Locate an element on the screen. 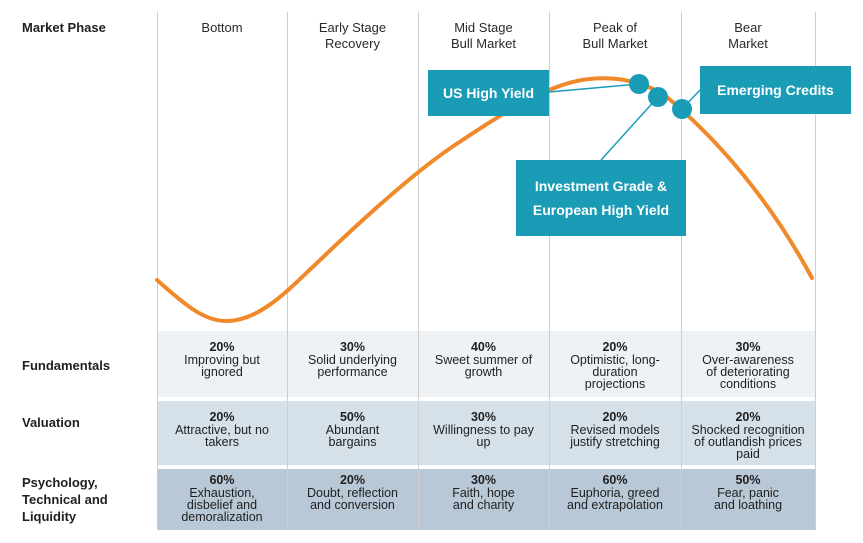  cell-line: Sweet summer of is located at coordinates (483, 360).